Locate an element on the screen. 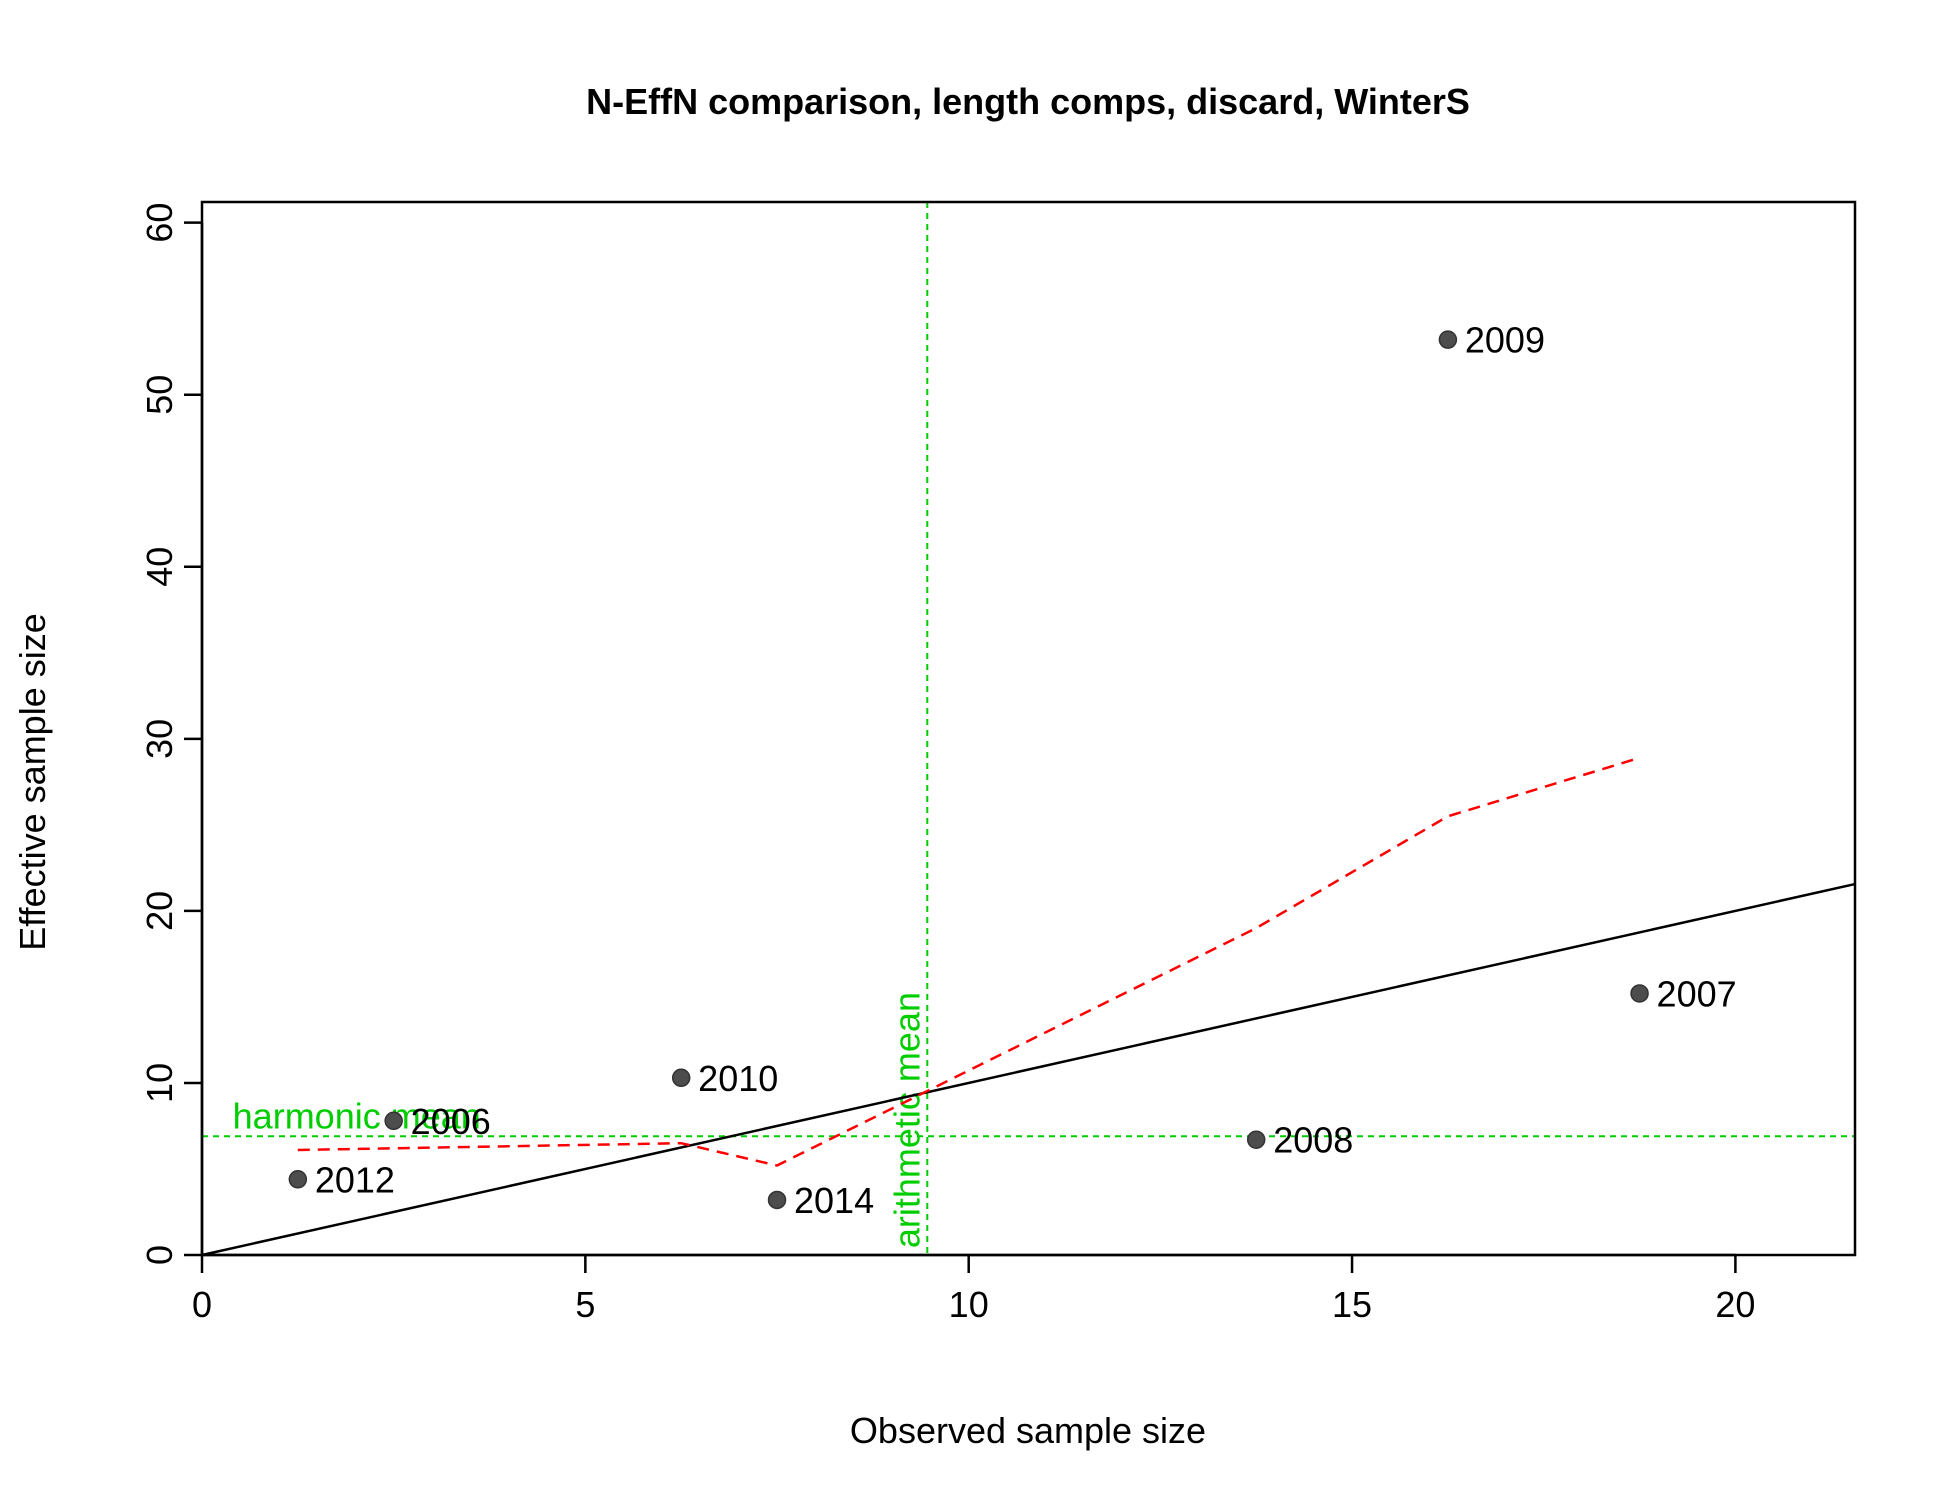  harmonic-mean-label: harmonic mean is located at coordinates (357, 1115).